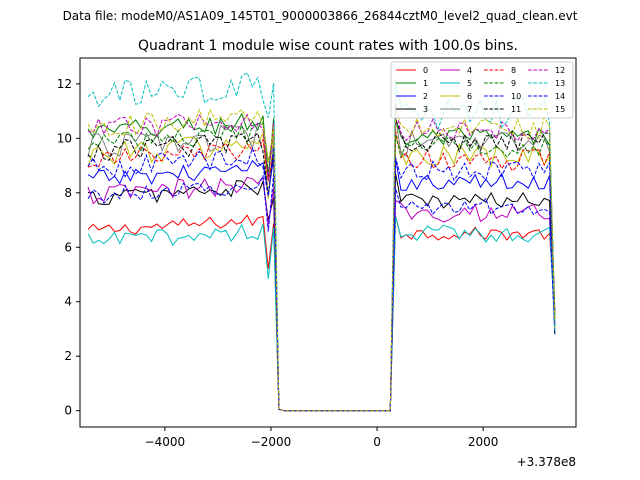  I want to click on y-axis: 0 2 4 6 8 10 12, so click(68, 247).